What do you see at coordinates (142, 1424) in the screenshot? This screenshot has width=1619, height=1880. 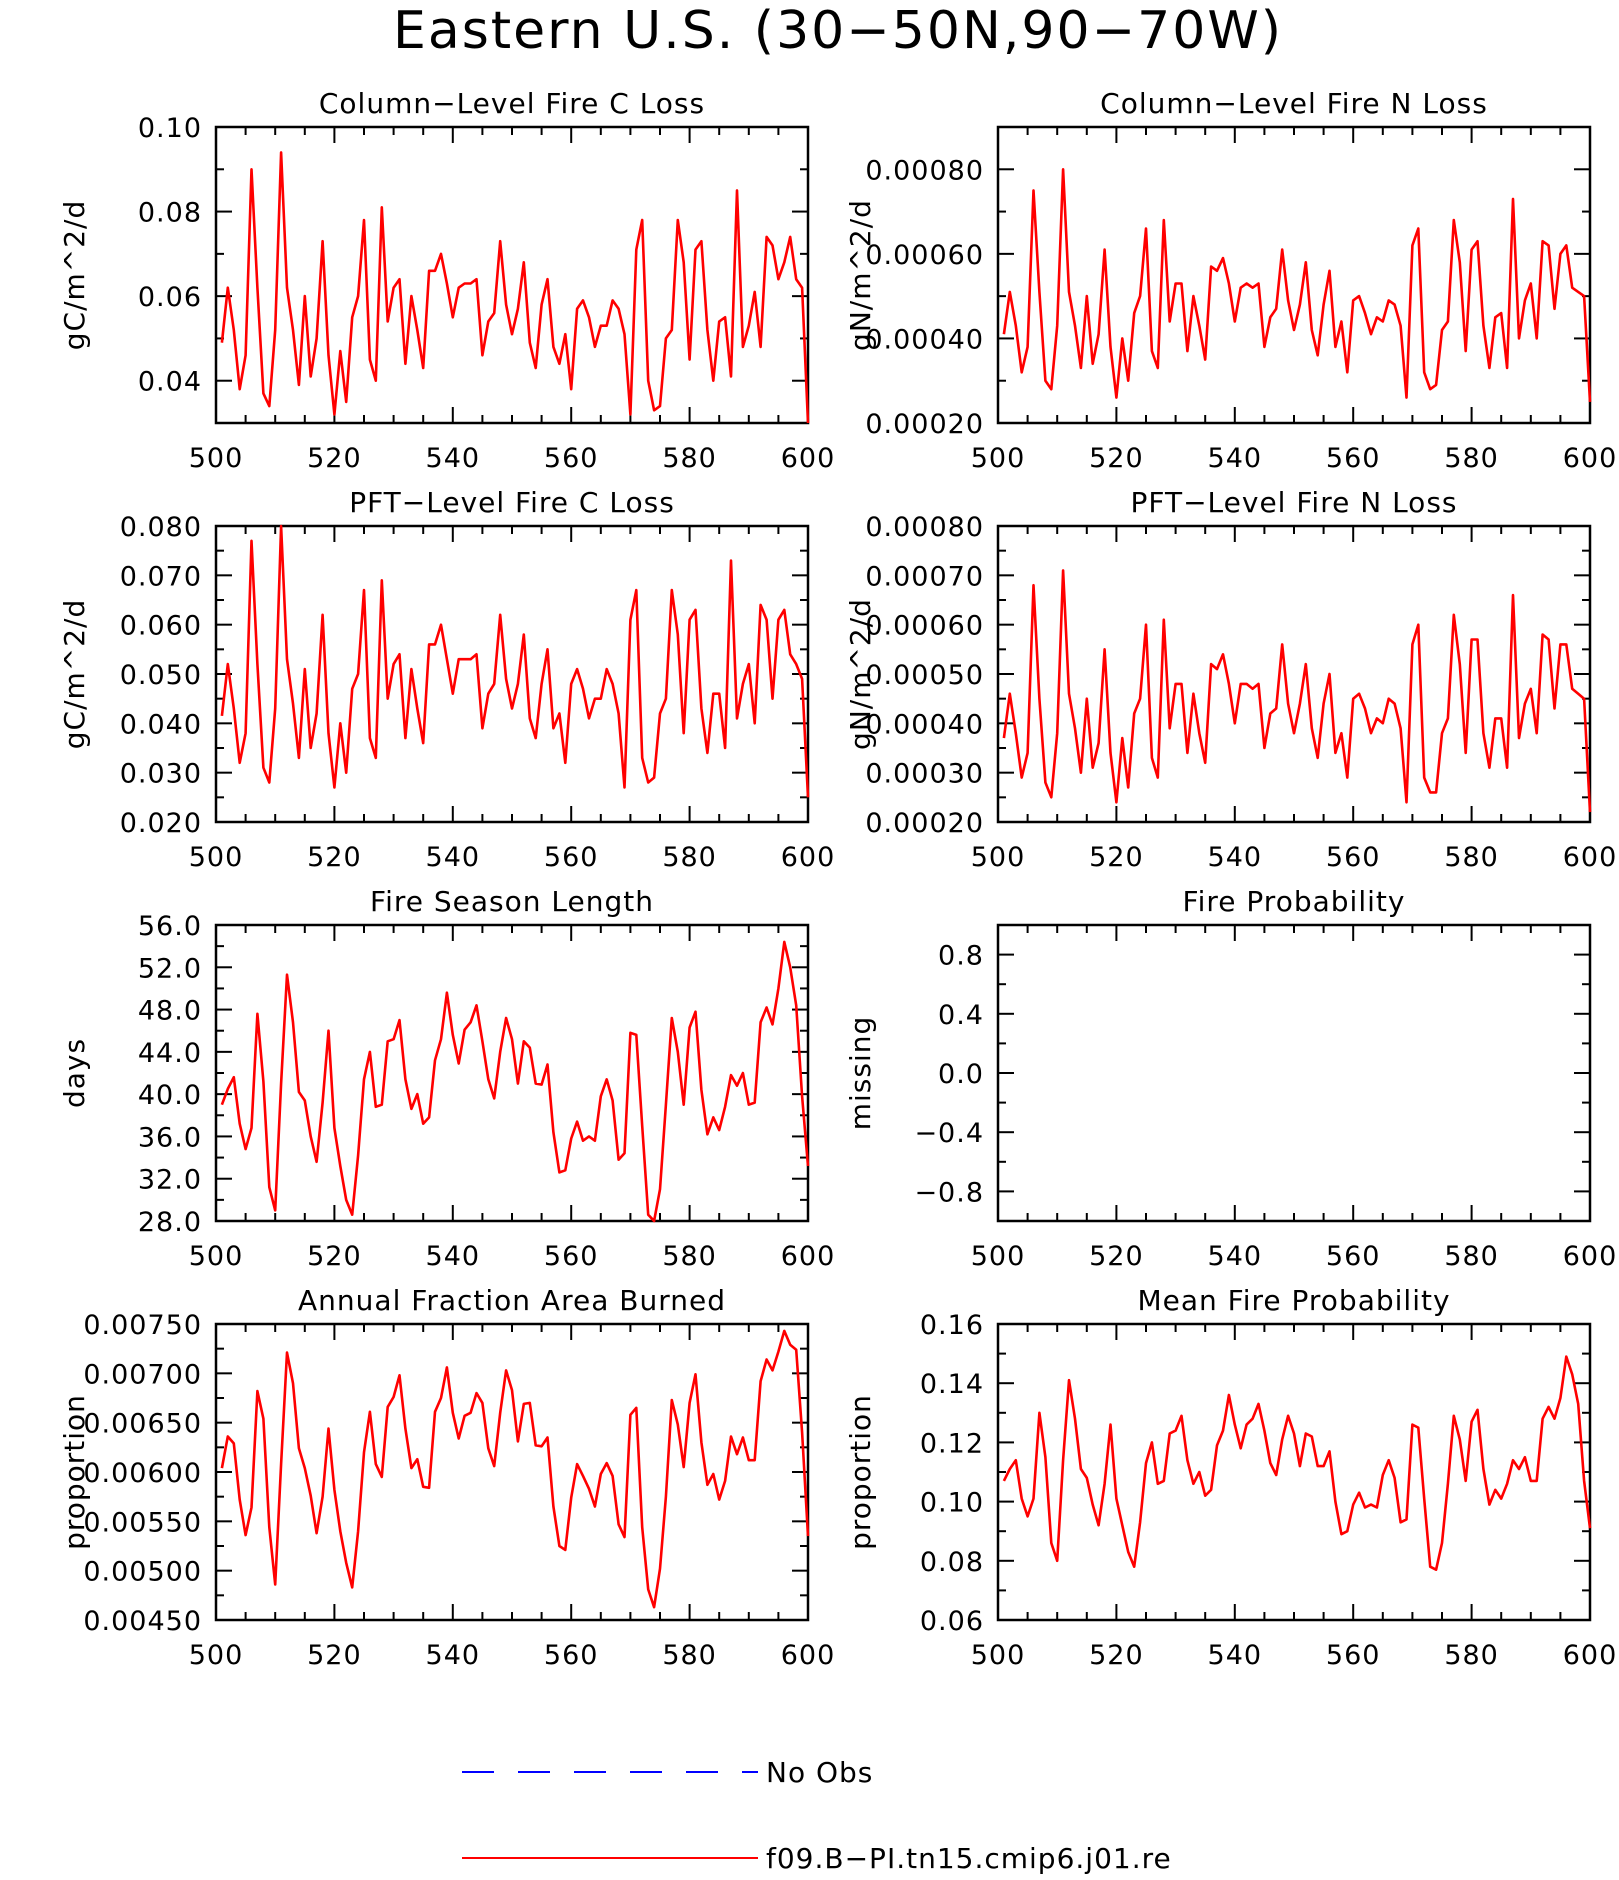 I see `y-tick-label: 0.00650` at bounding box center [142, 1424].